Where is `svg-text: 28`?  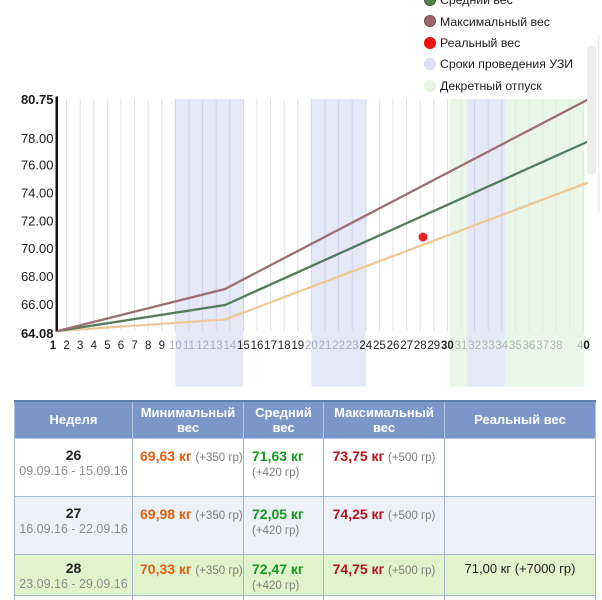 svg-text: 28 is located at coordinates (420, 346).